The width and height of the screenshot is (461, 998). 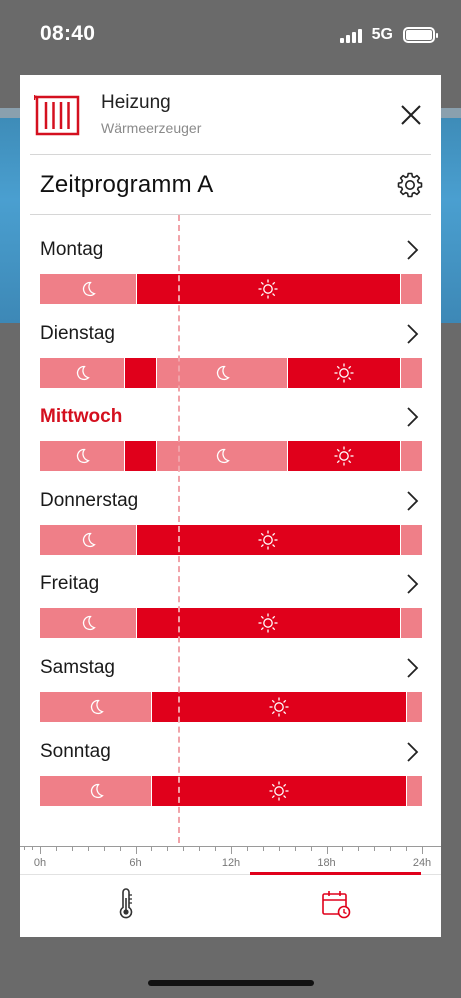 I want to click on status-indicators: 5G, so click(x=388, y=35).